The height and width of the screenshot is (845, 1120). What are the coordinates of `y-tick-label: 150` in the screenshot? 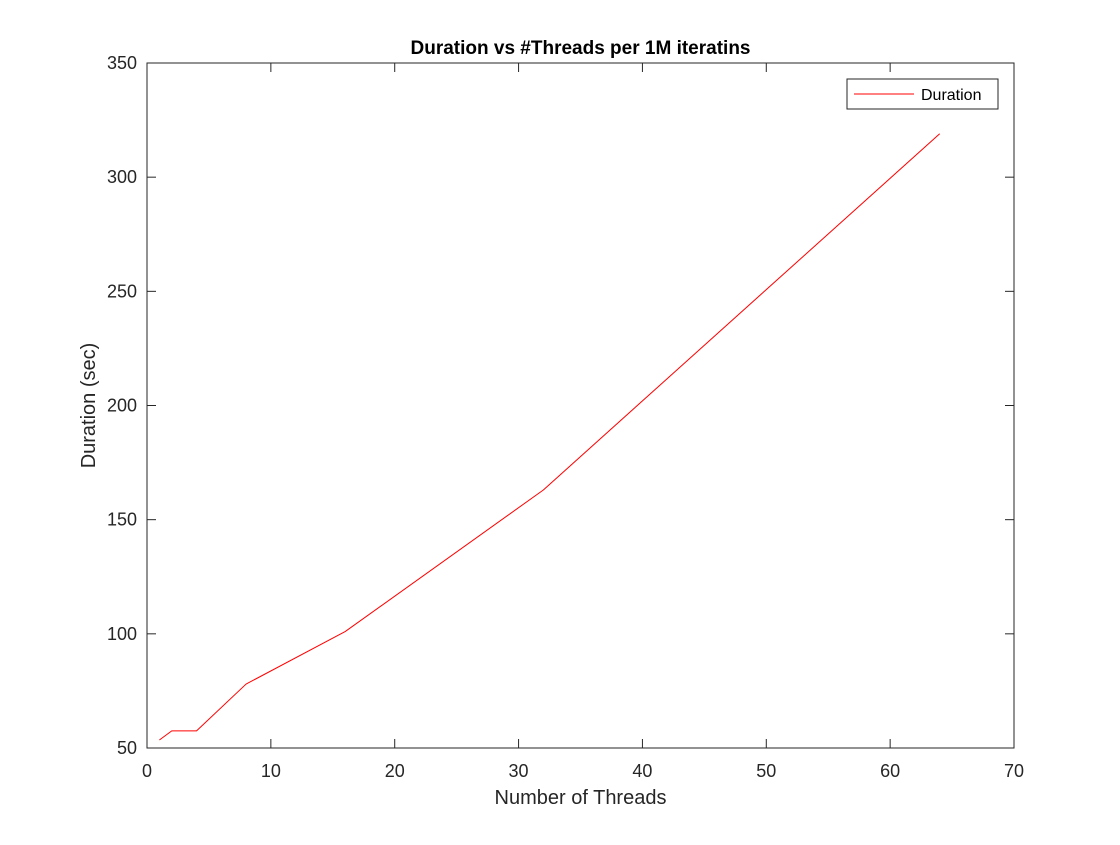 It's located at (122, 520).